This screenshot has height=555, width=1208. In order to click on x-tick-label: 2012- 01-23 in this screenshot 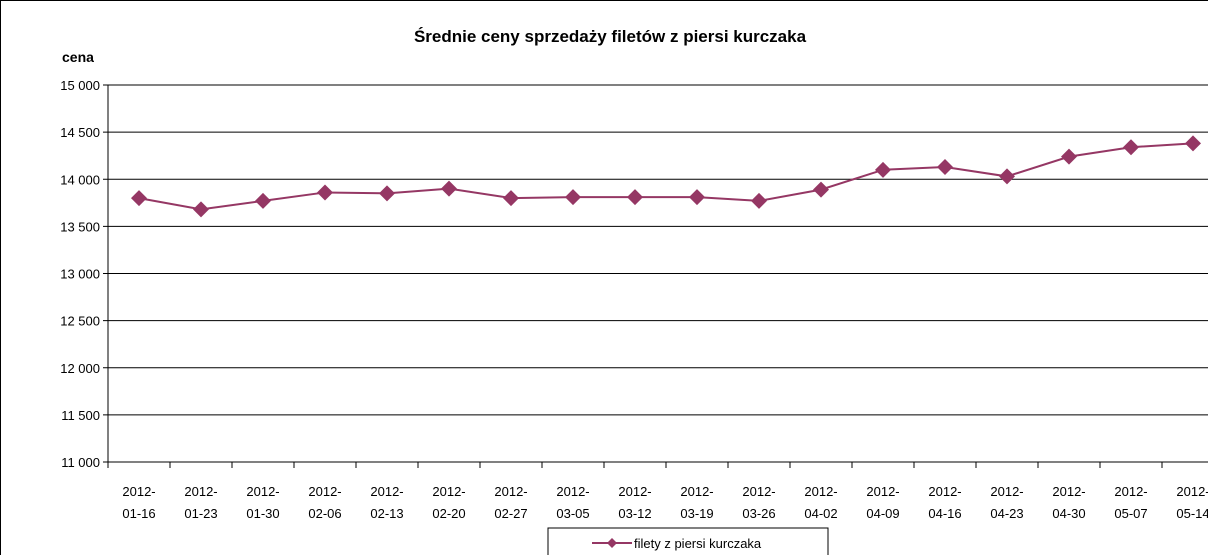, I will do `click(200, 502)`.